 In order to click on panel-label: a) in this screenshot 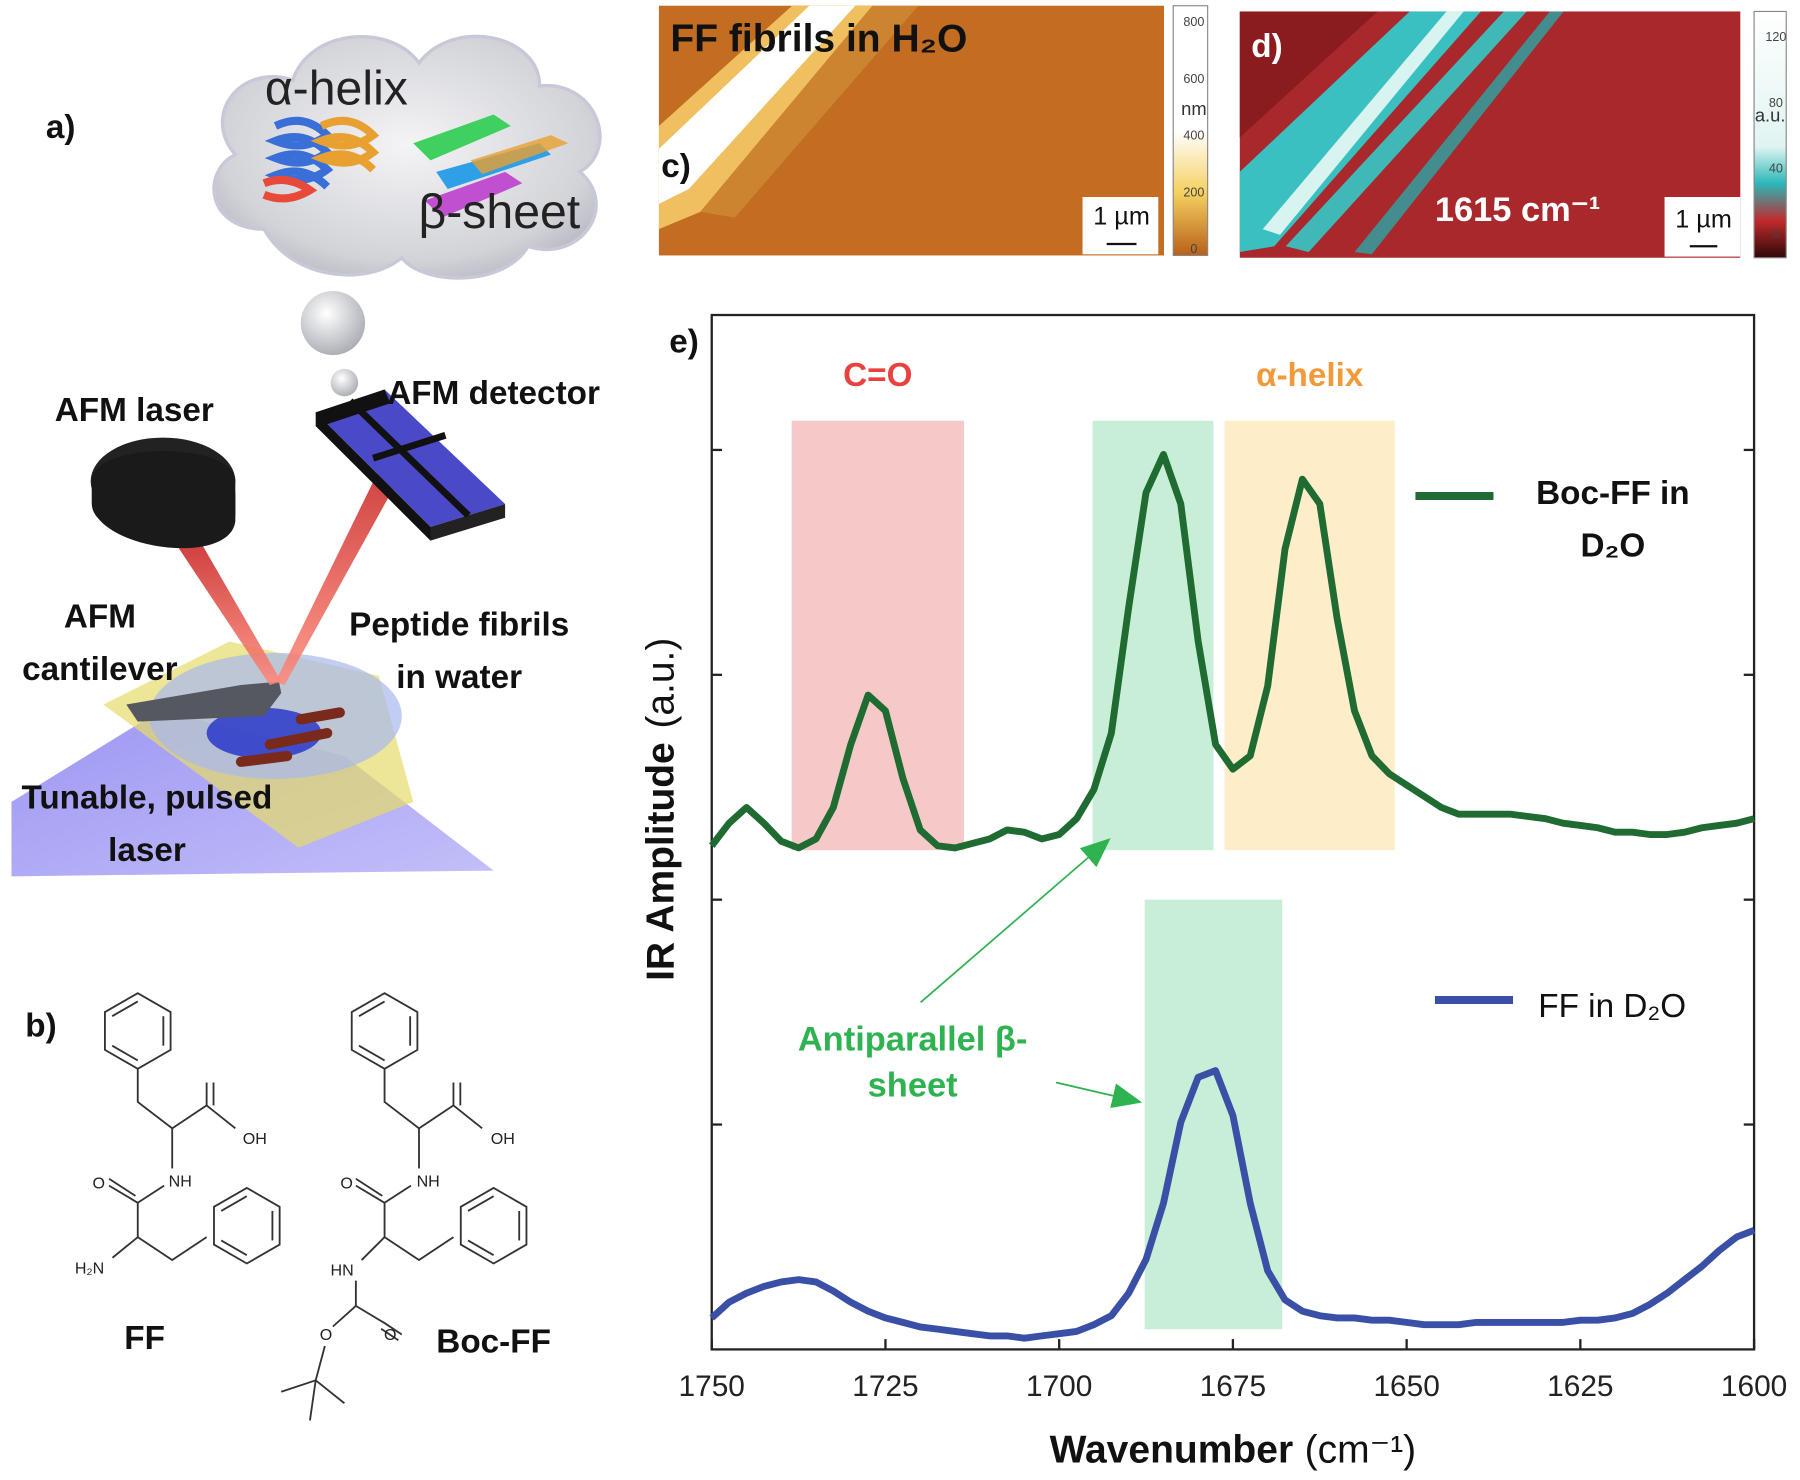, I will do `click(61, 127)`.